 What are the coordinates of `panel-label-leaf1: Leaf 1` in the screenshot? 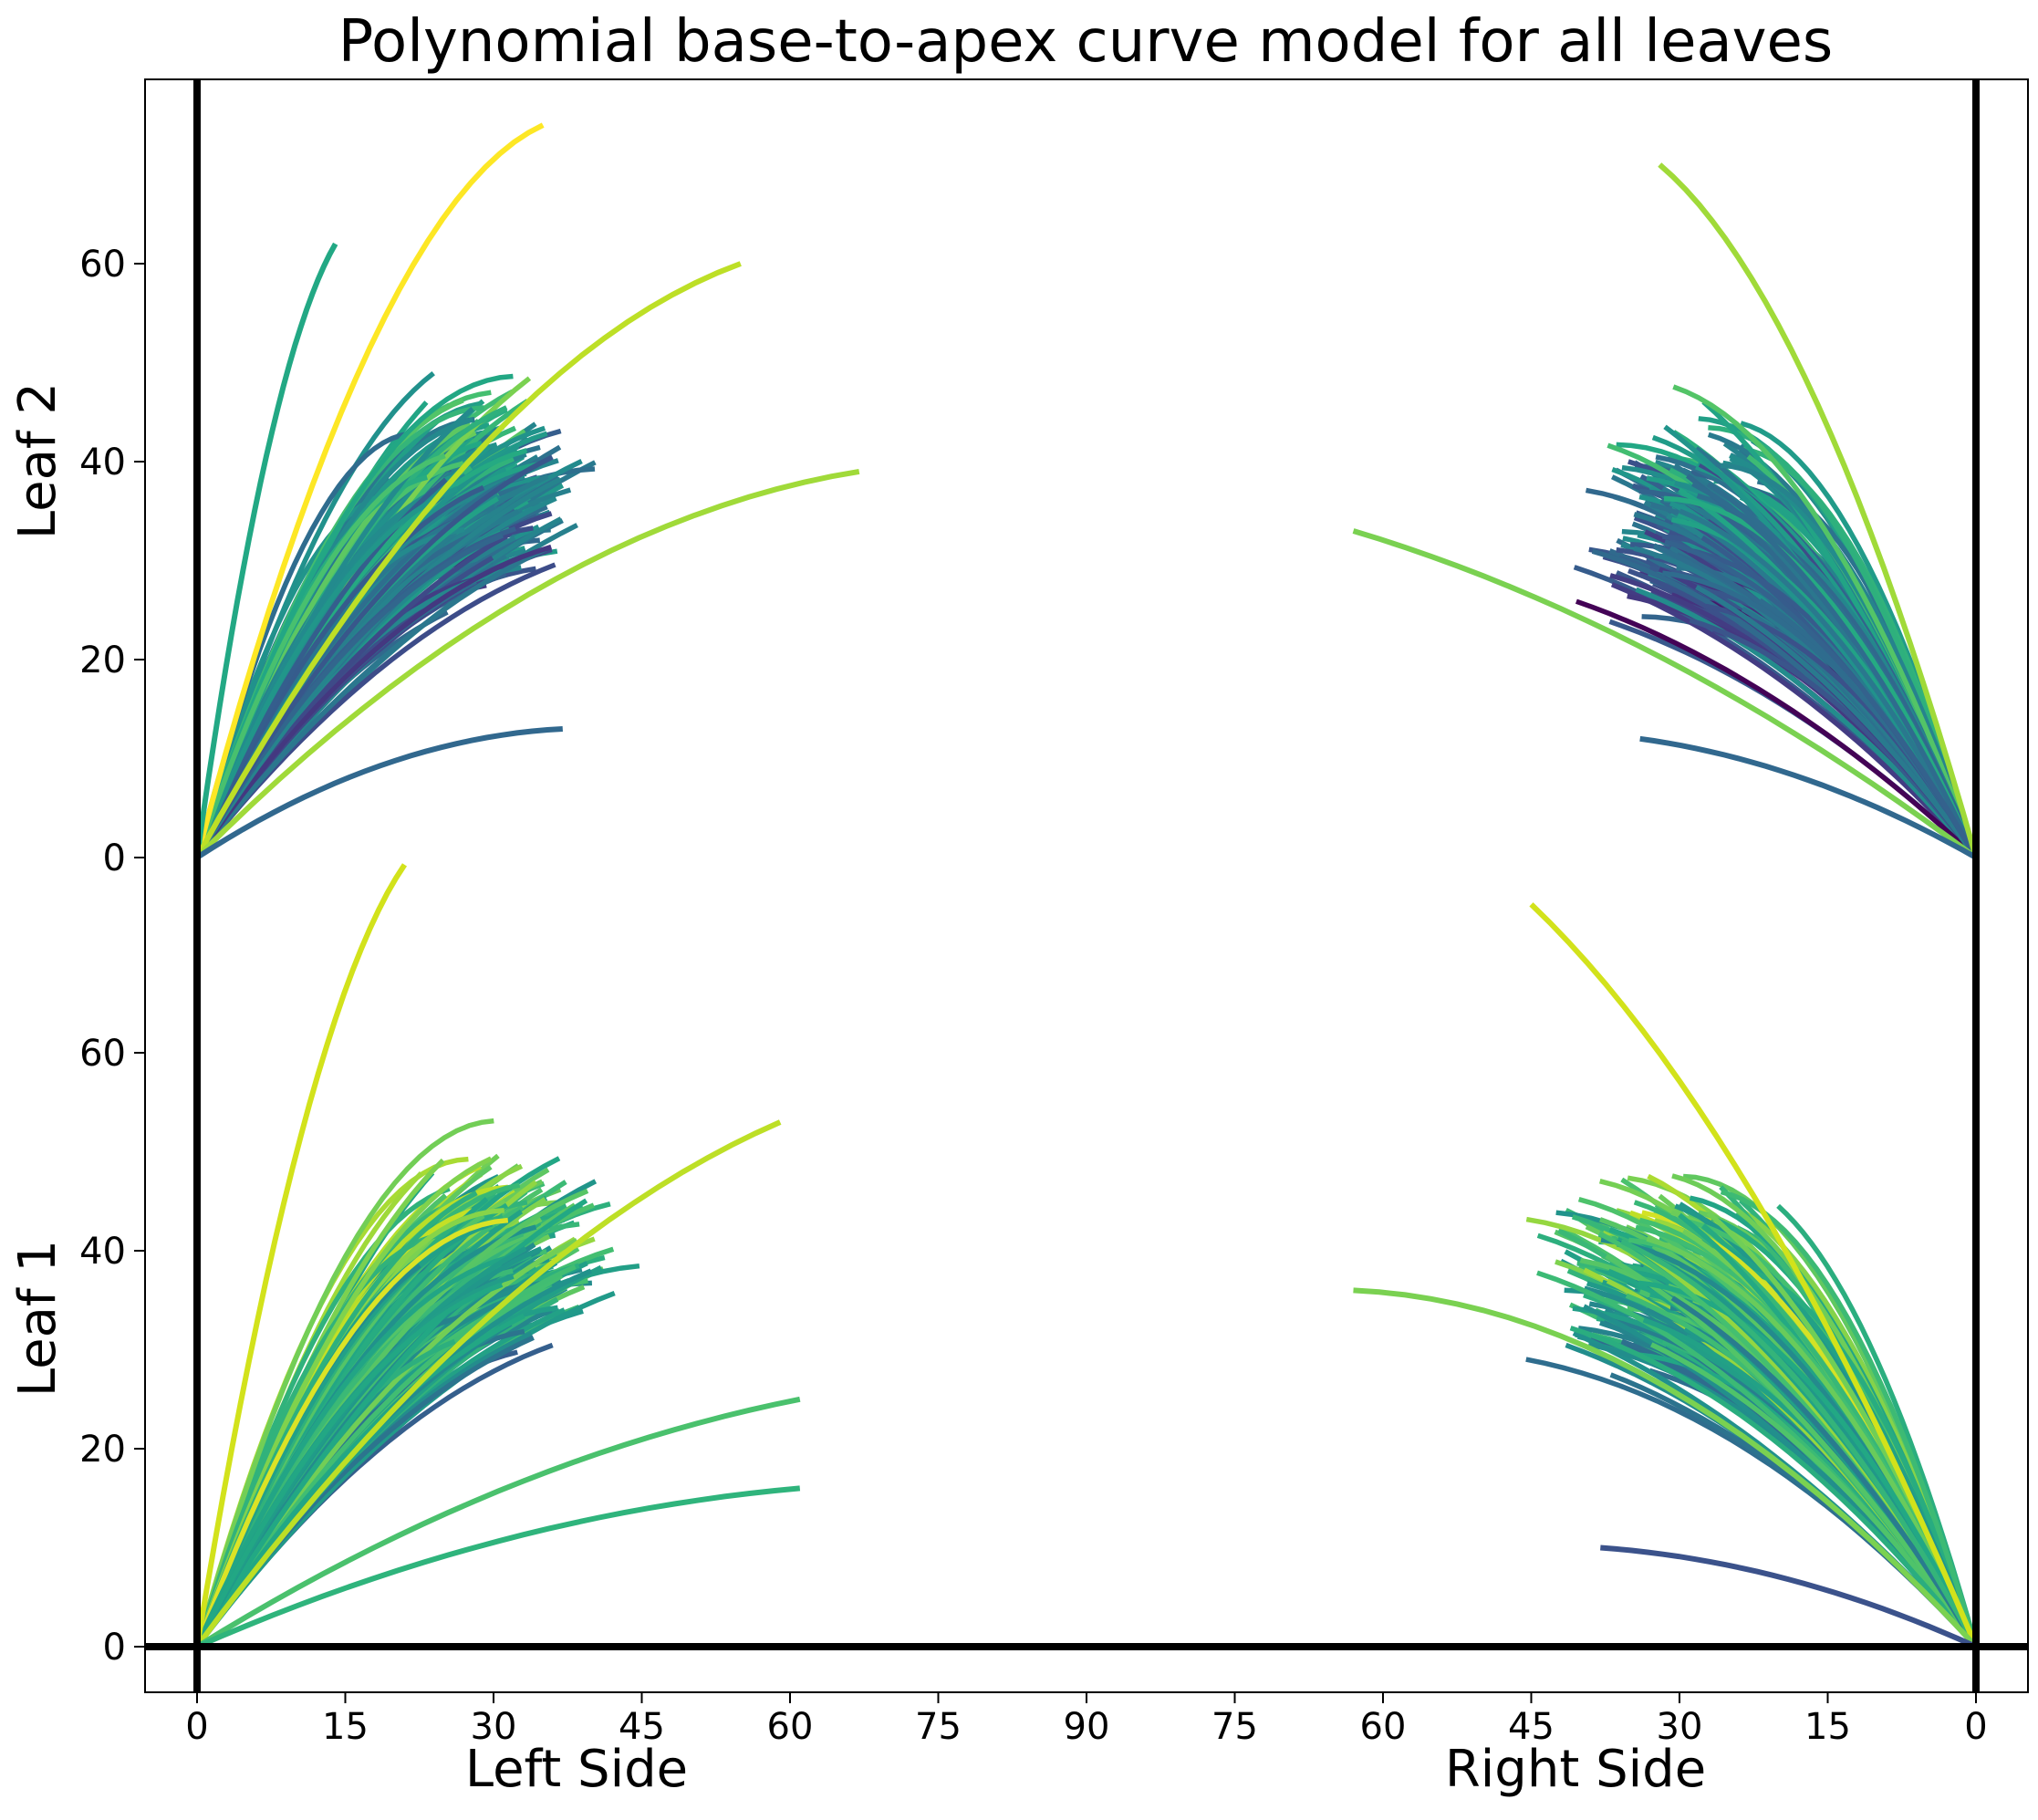 It's located at (38, 1318).